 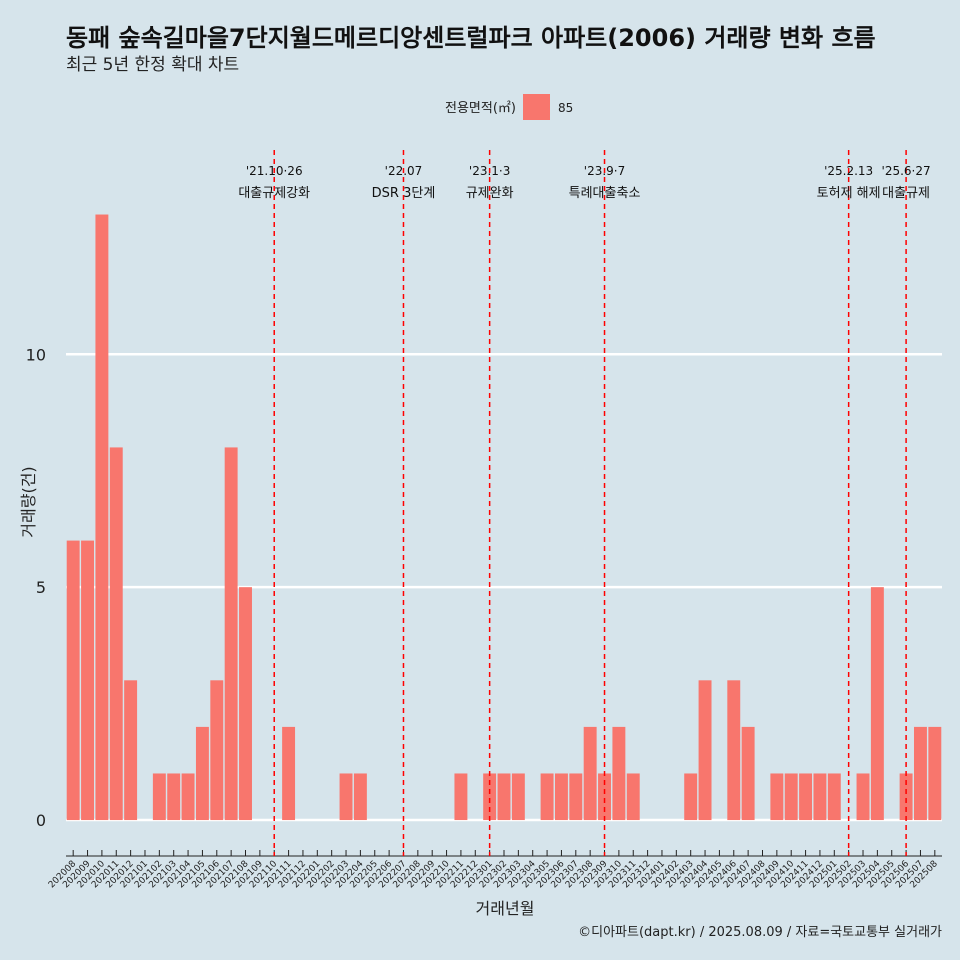 What do you see at coordinates (274, 193) in the screenshot?
I see `event-label: 대출규제강화` at bounding box center [274, 193].